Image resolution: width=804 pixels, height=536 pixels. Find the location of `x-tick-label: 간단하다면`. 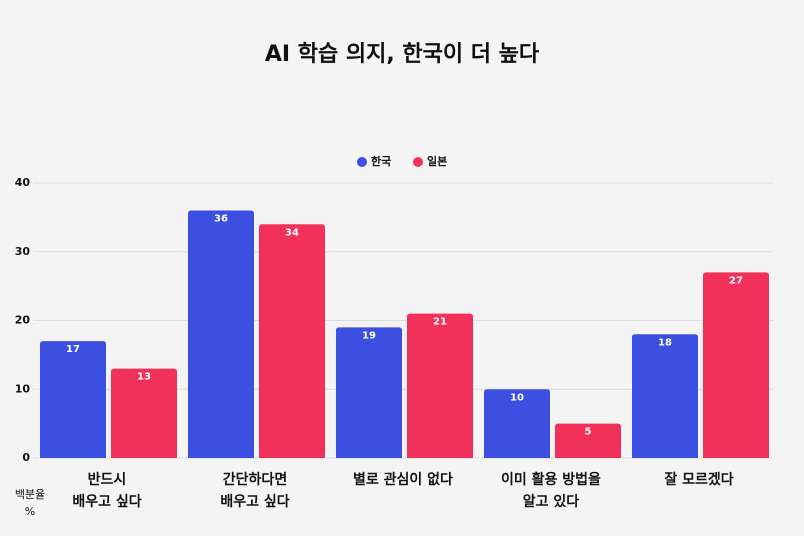

x-tick-label: 간단하다면 is located at coordinates (255, 479).